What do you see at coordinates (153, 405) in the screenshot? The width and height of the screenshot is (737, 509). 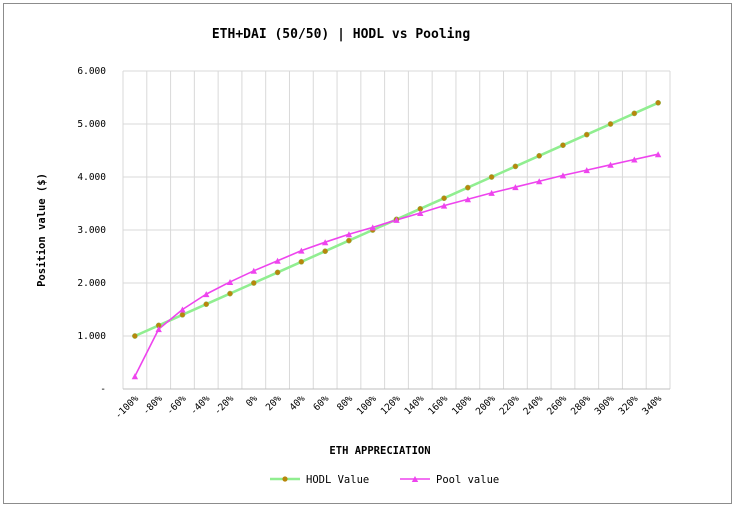 I see `x-tick-label: -80%` at bounding box center [153, 405].